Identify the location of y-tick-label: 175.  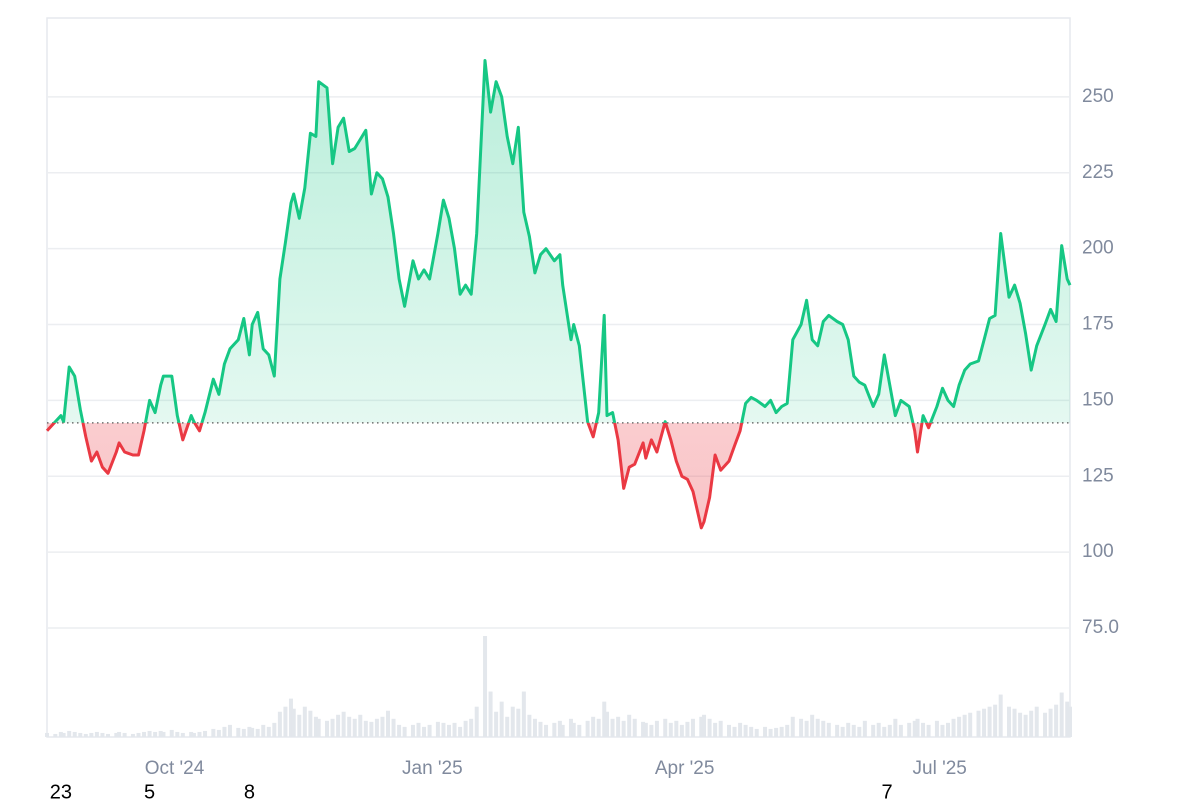
(1098, 324).